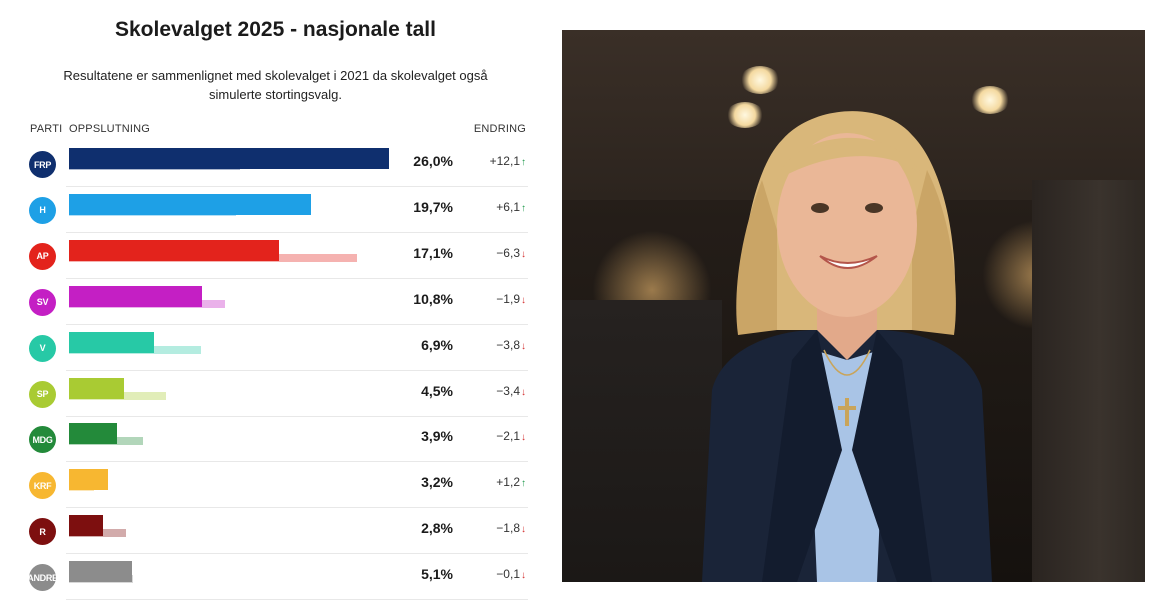 The width and height of the screenshot is (1170, 614). Describe the element at coordinates (275, 29) in the screenshot. I see `chart-title: Skolevalget 2025 - nasjonale tall` at that location.